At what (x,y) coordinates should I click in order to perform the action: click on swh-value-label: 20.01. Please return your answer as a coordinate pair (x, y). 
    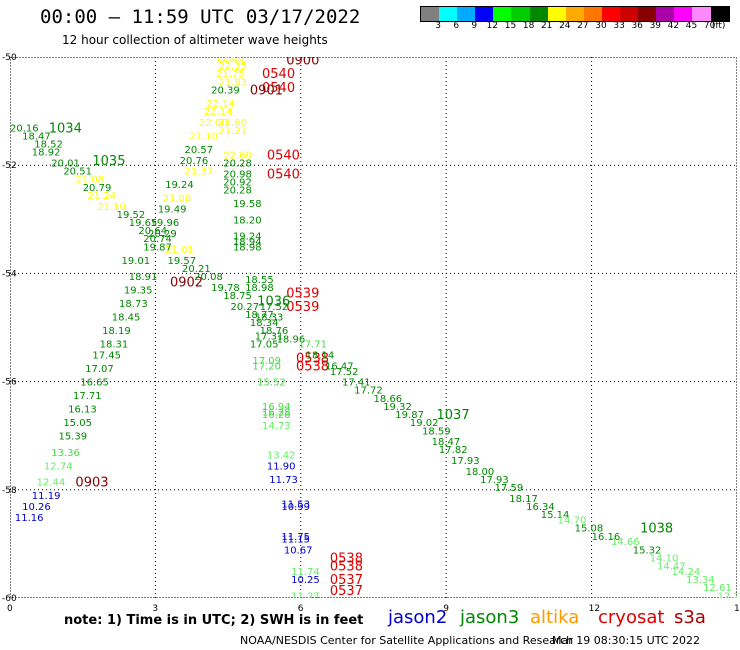
    Looking at the image, I should click on (65, 163).